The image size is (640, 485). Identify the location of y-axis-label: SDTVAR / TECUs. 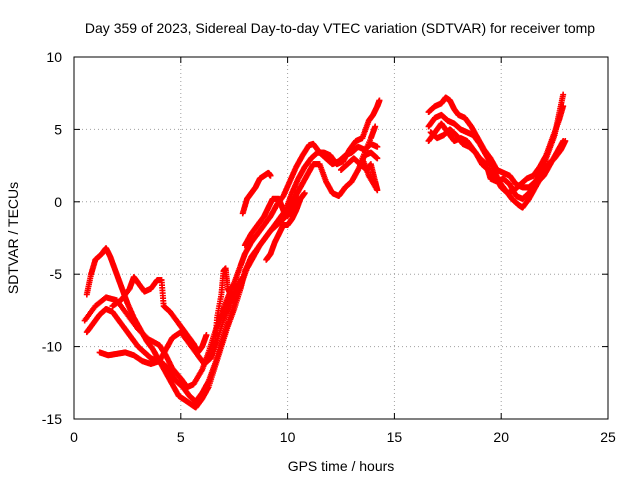
(13, 238).